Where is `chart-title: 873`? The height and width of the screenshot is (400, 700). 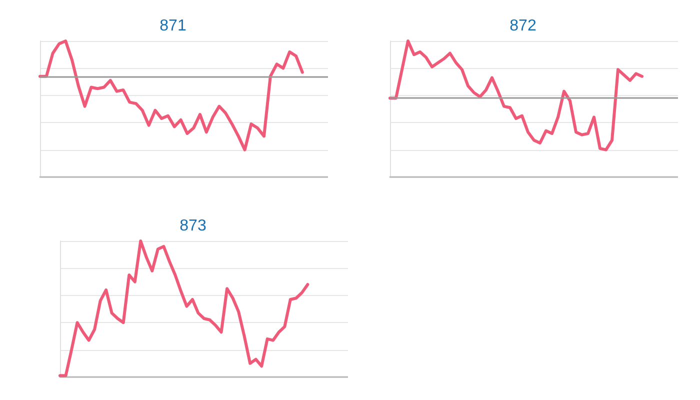
chart-title: 873 is located at coordinates (193, 226).